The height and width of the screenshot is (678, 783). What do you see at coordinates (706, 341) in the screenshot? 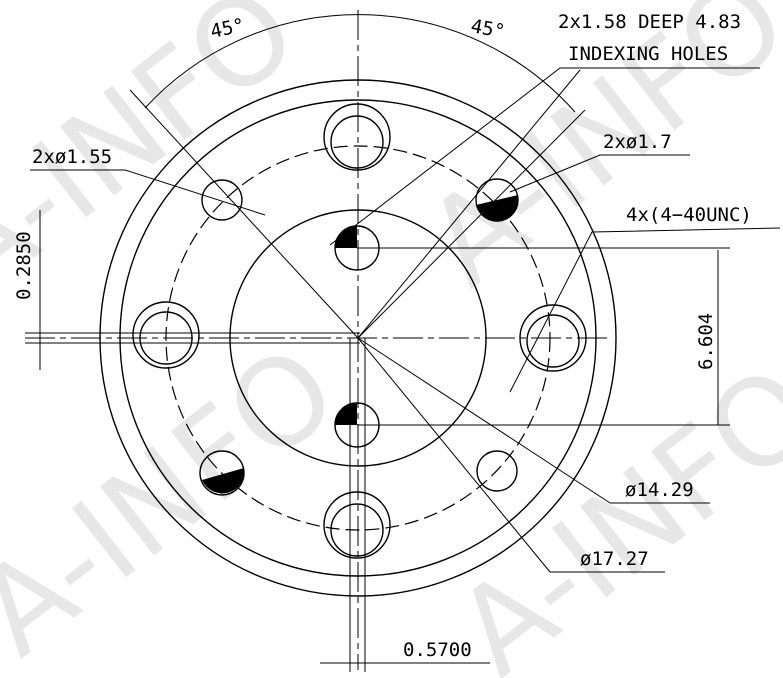
I see `dimension: 6.604` at bounding box center [706, 341].